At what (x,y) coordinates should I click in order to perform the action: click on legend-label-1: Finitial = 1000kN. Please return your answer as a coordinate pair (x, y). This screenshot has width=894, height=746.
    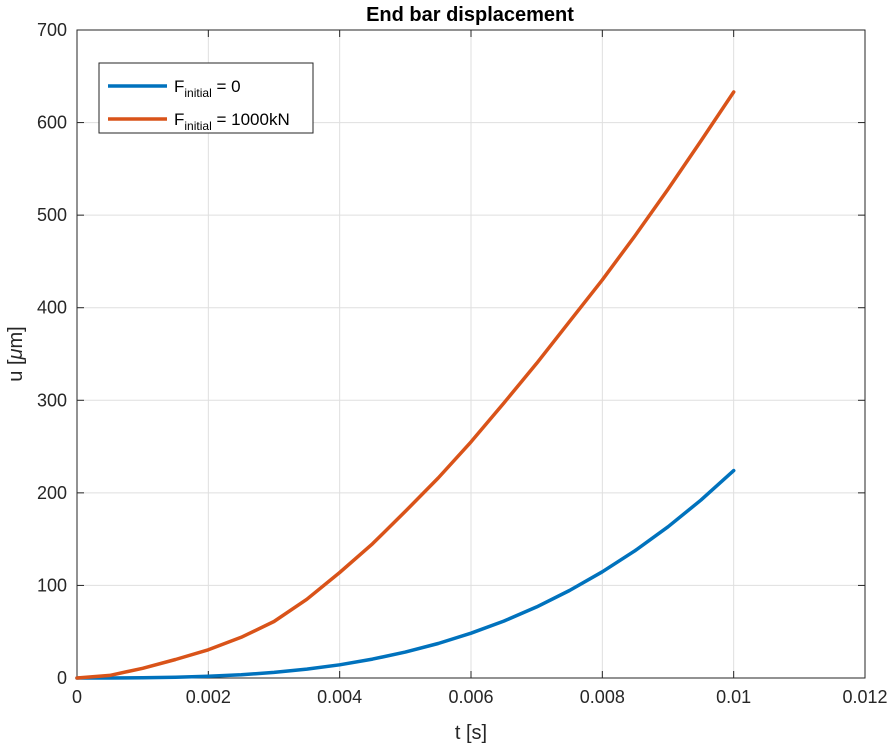
    Looking at the image, I should click on (232, 121).